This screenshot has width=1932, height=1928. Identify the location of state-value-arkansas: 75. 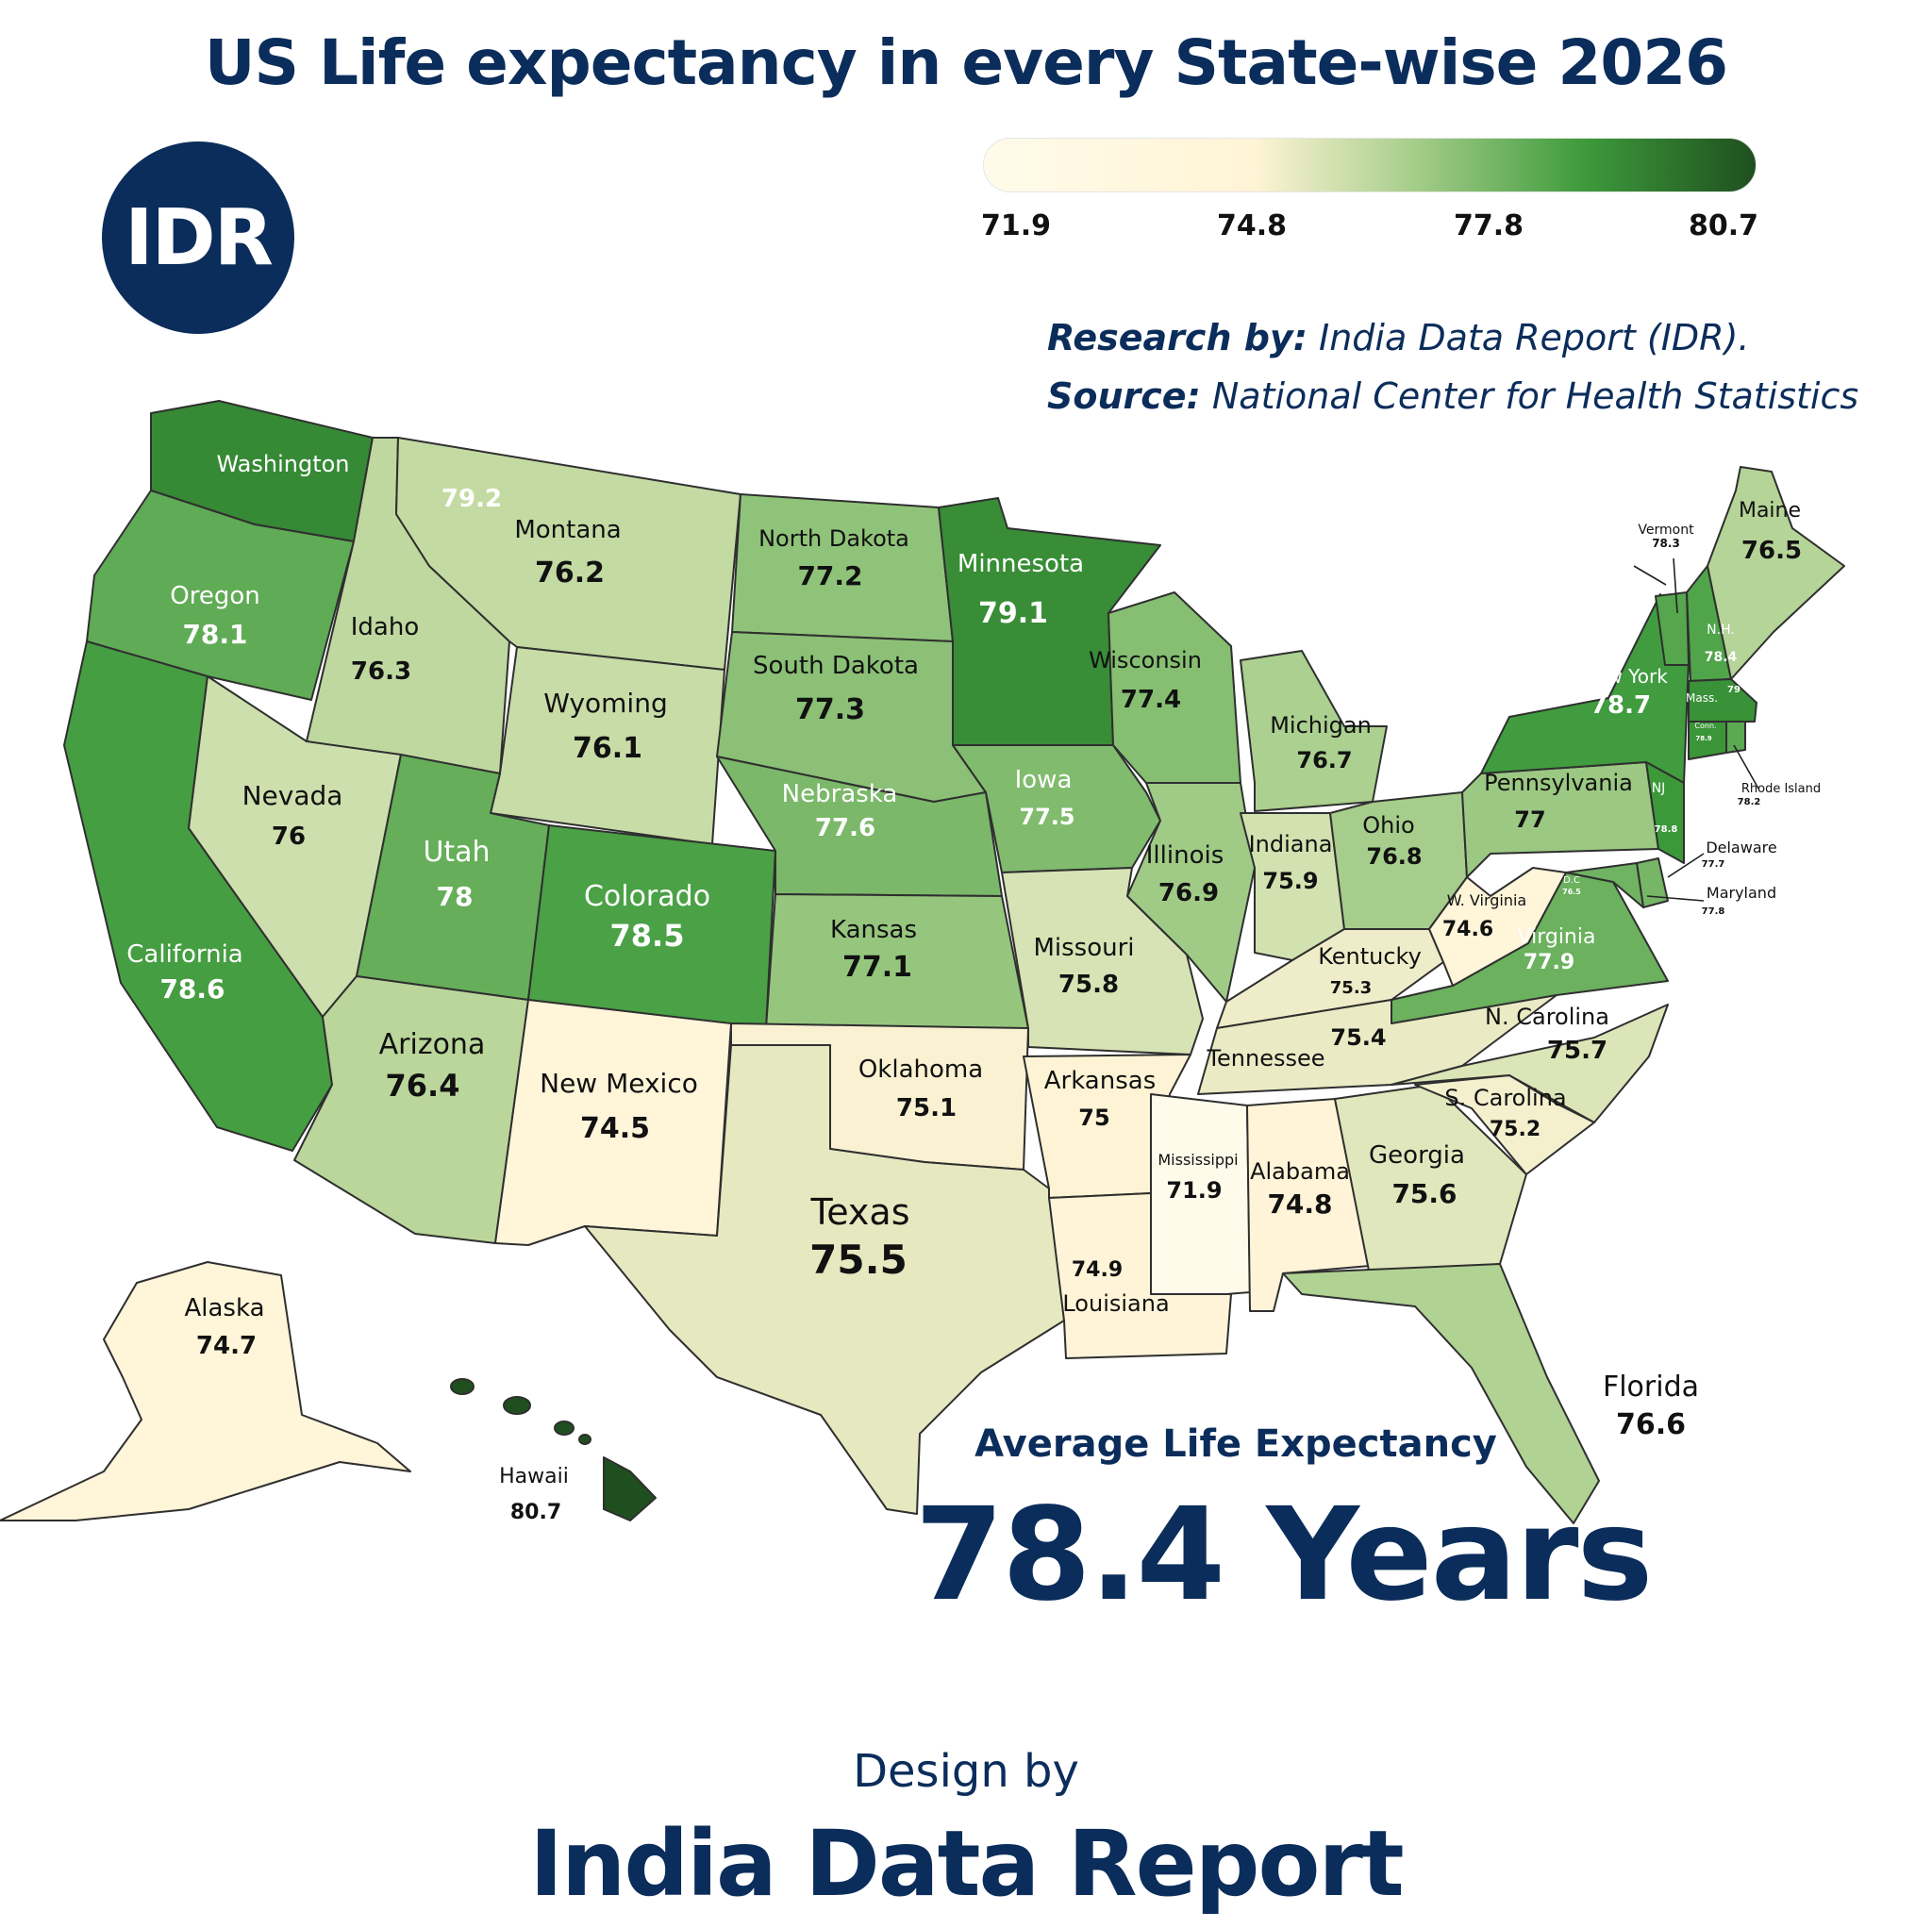
(1093, 1118).